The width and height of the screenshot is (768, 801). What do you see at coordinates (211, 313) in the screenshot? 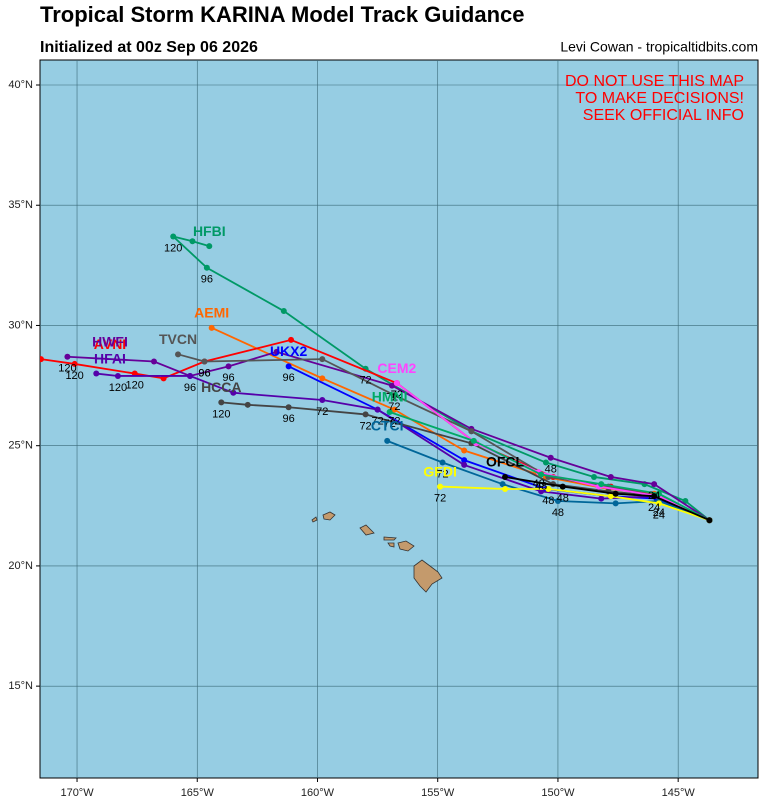
I see `legend-label: AEMI` at bounding box center [211, 313].